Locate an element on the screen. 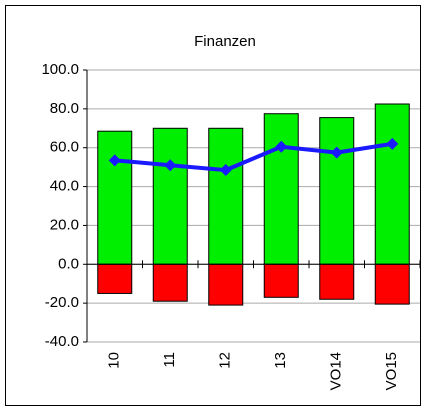  line is located at coordinates (253, 157).